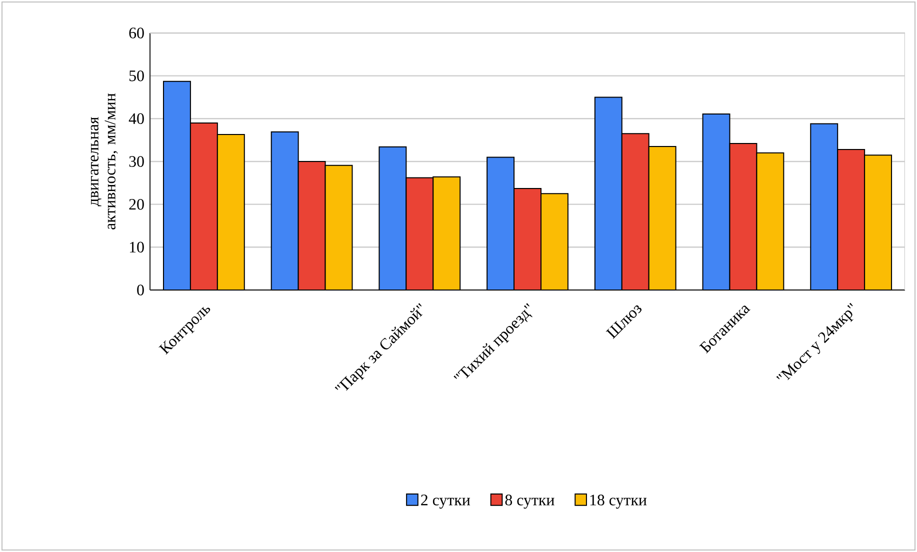  Describe the element at coordinates (618, 501) in the screenshot. I see `legend-label: 18 сутки` at that location.